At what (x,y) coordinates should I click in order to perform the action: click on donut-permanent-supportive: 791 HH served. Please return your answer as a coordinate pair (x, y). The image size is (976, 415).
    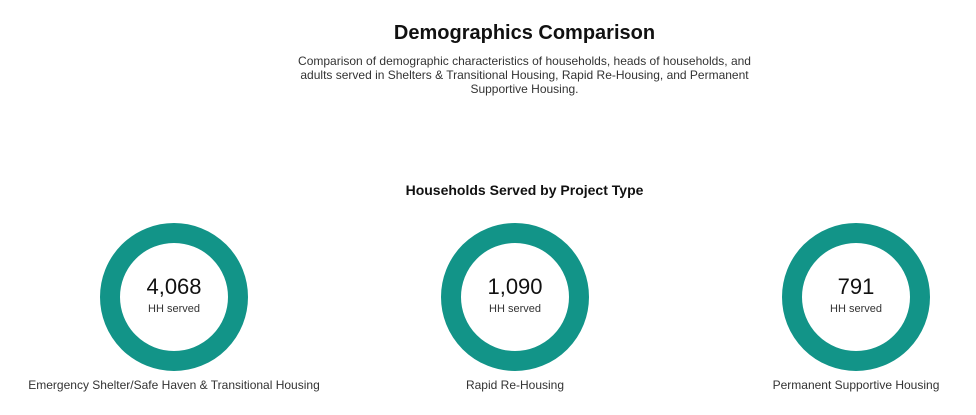
    Looking at the image, I should click on (856, 297).